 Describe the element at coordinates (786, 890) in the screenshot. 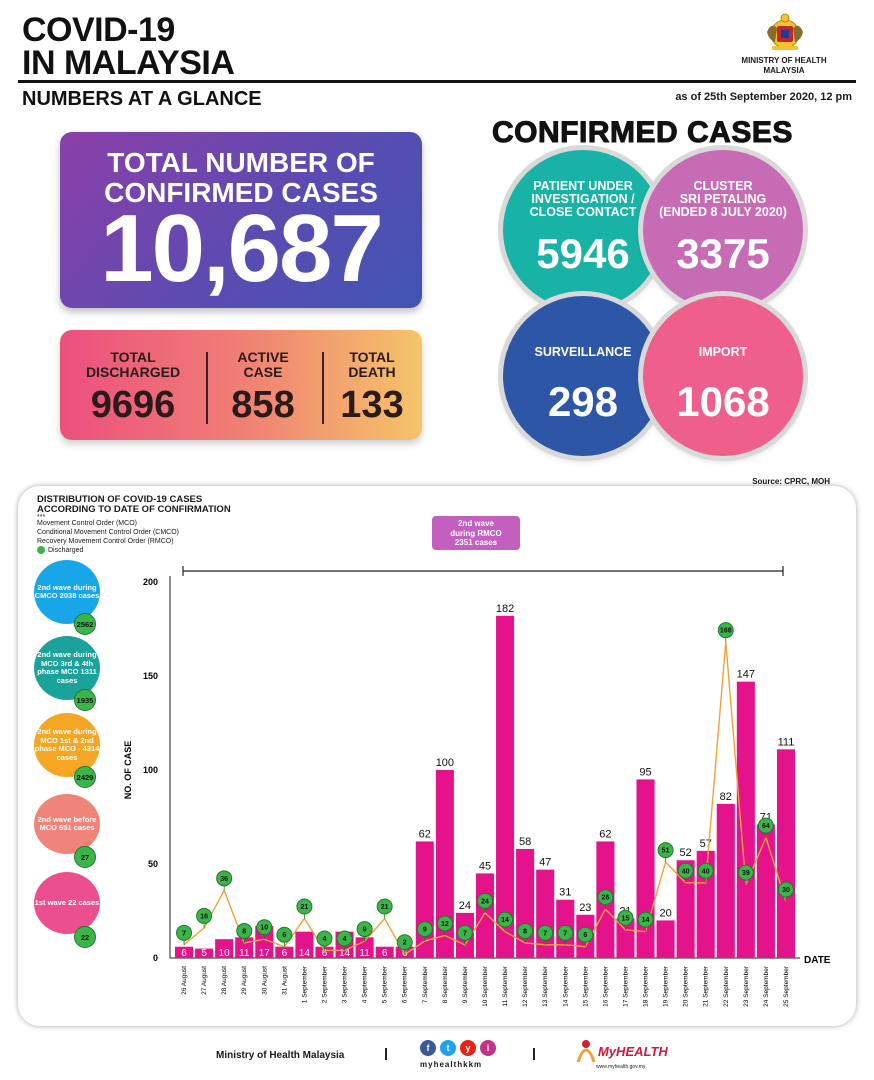

I see `discharged-value-label: 30` at that location.